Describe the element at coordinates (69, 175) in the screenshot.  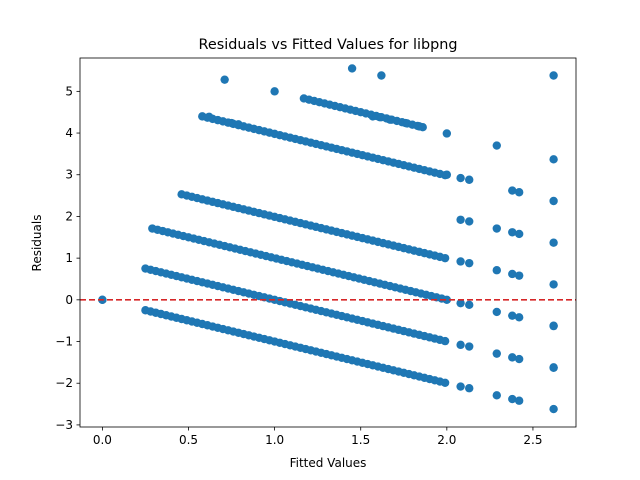
I see `y-tick-label: 3` at that location.